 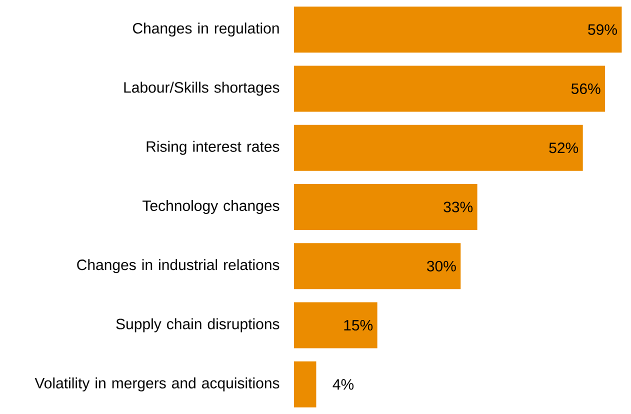 What do you see at coordinates (202, 89) in the screenshot?
I see `y-tick-label: Labour/Skills shortages` at bounding box center [202, 89].